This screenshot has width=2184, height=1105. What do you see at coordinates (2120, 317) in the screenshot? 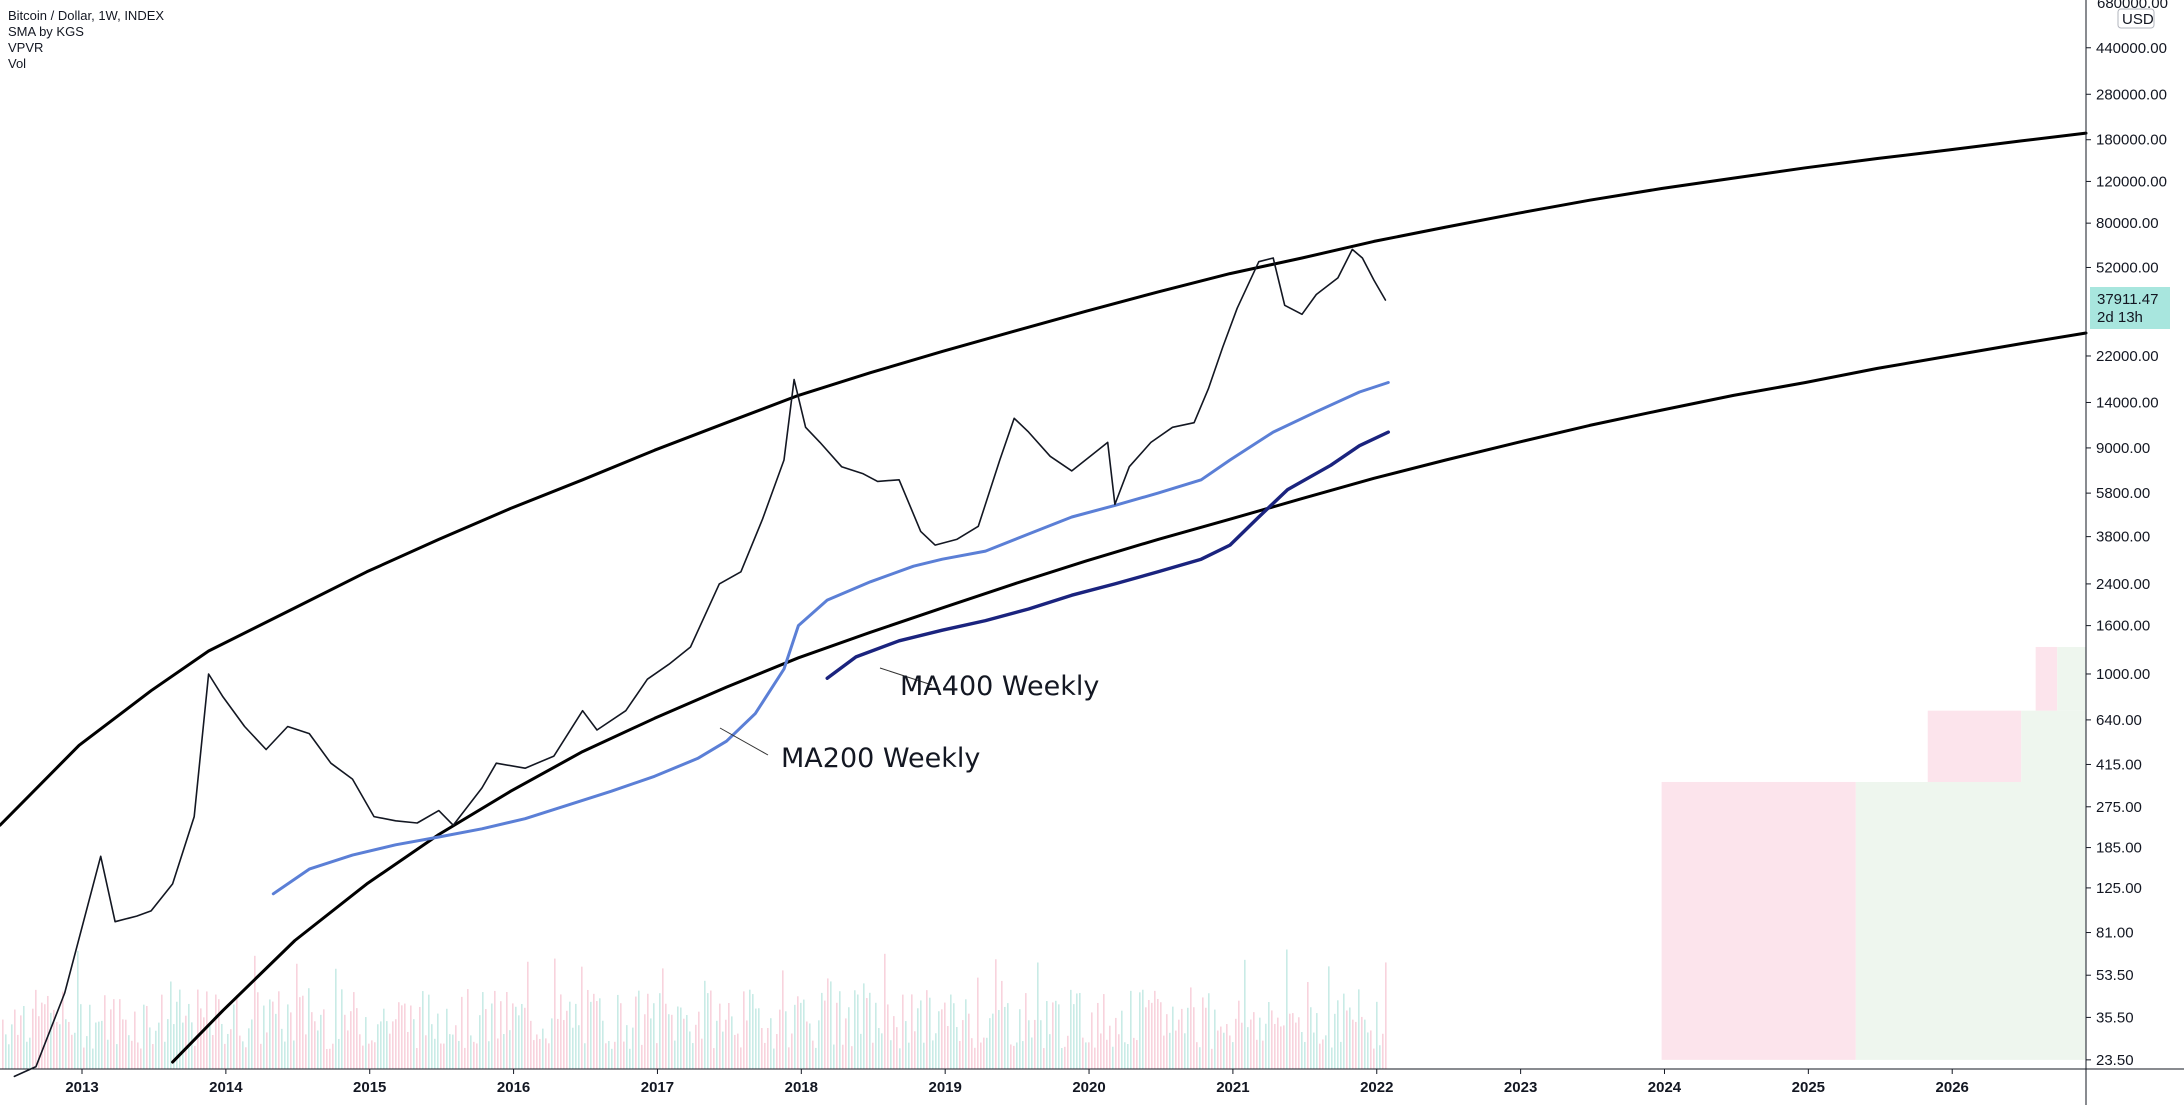
I see `bar-countdown: 2d 13h` at bounding box center [2120, 317].